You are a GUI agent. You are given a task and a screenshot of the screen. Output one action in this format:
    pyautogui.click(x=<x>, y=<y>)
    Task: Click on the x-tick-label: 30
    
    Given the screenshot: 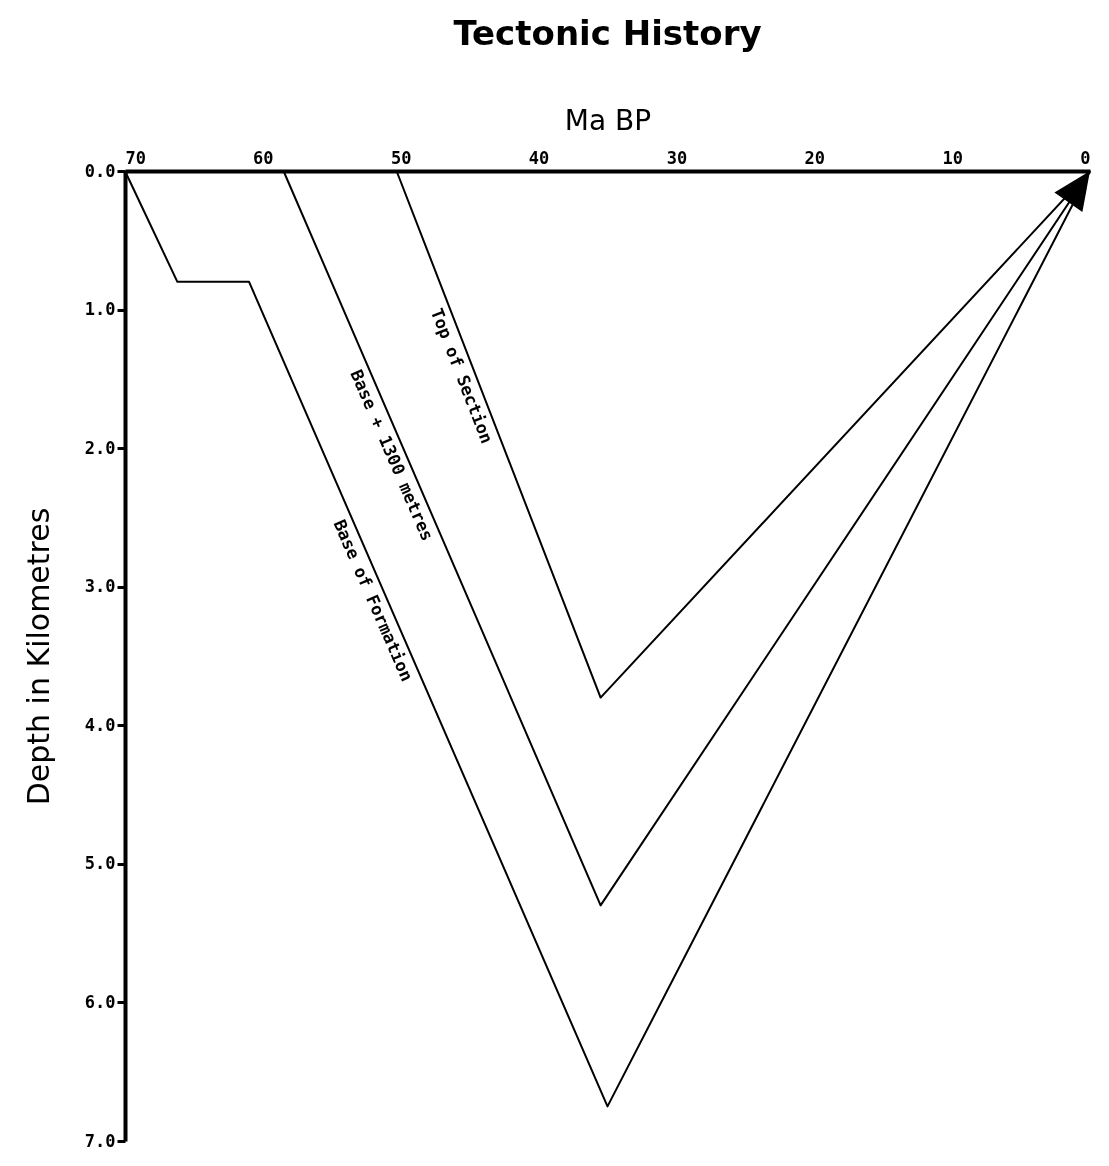 What is the action you would take?
    pyautogui.click(x=677, y=157)
    